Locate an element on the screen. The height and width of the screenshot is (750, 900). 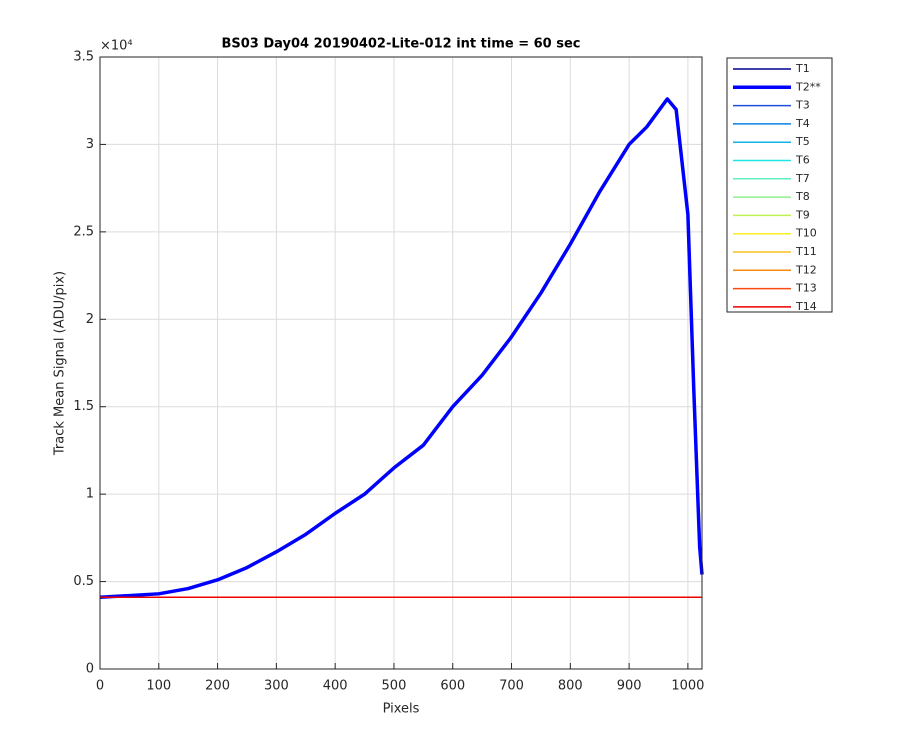
legend-label: T6 is located at coordinates (802, 160).